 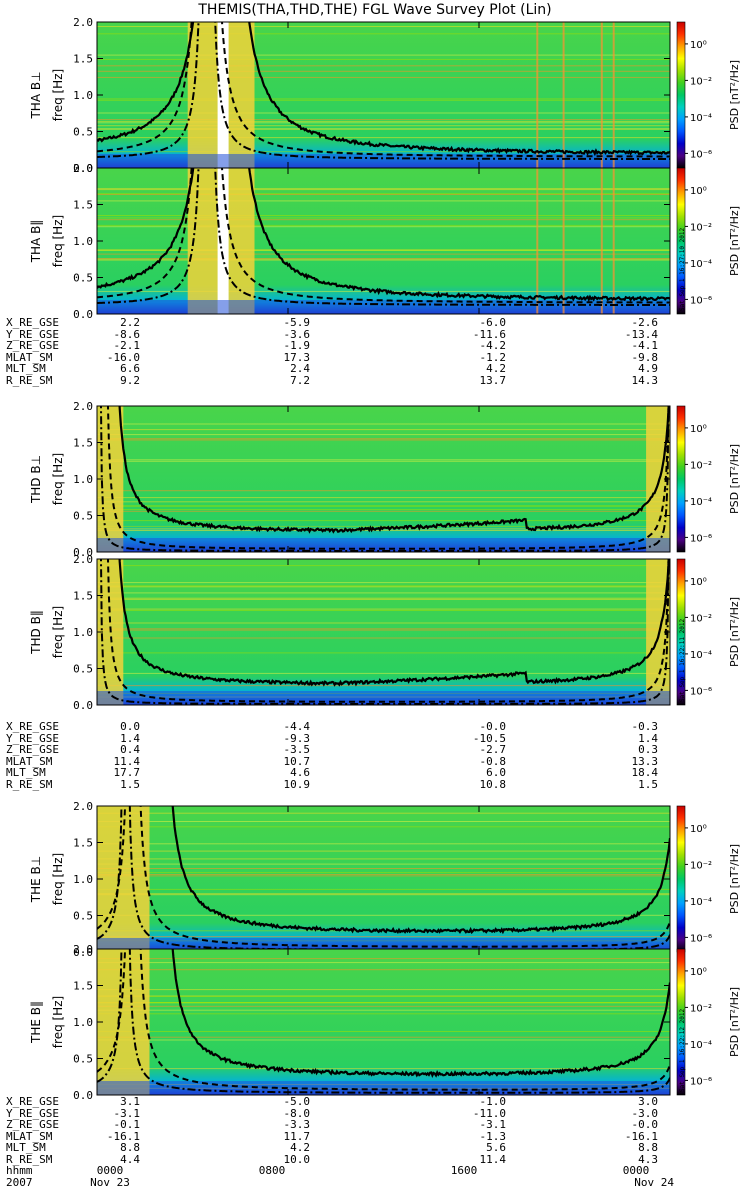 I want to click on spectrogram-background, so click(x=383, y=632).